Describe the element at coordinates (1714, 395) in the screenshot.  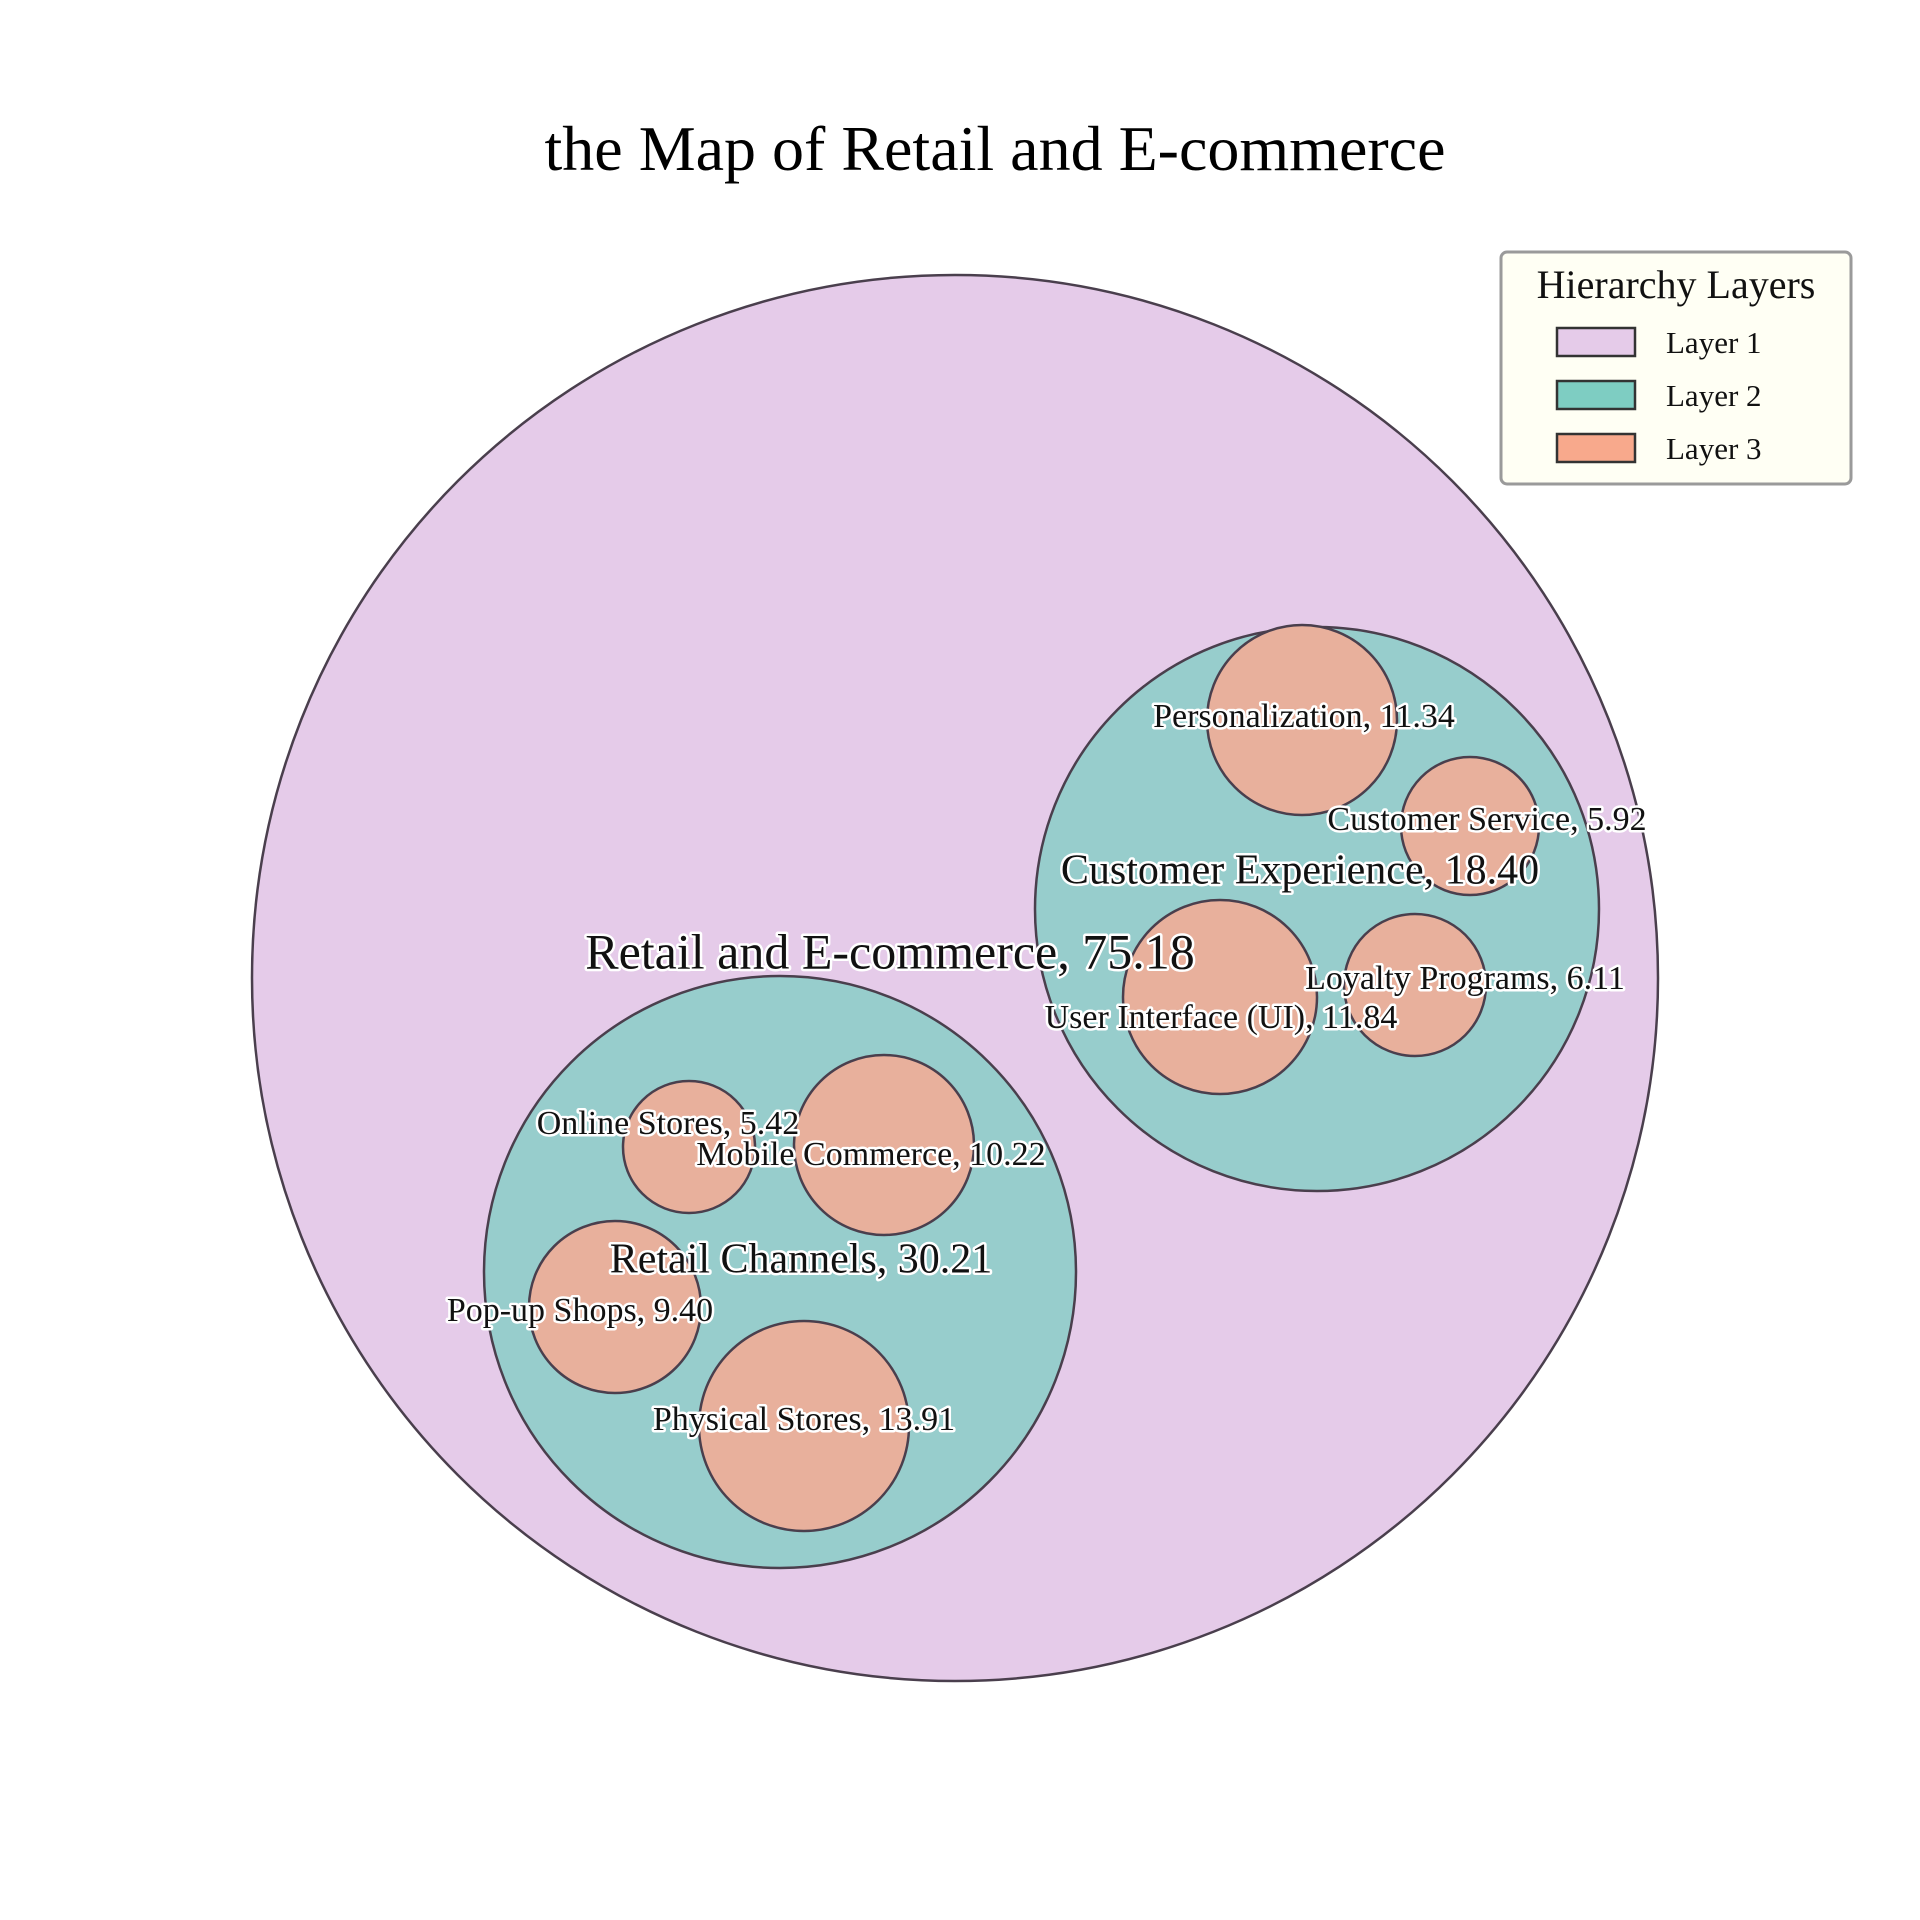
I see `legend-label-layer-2: Layer 2` at that location.